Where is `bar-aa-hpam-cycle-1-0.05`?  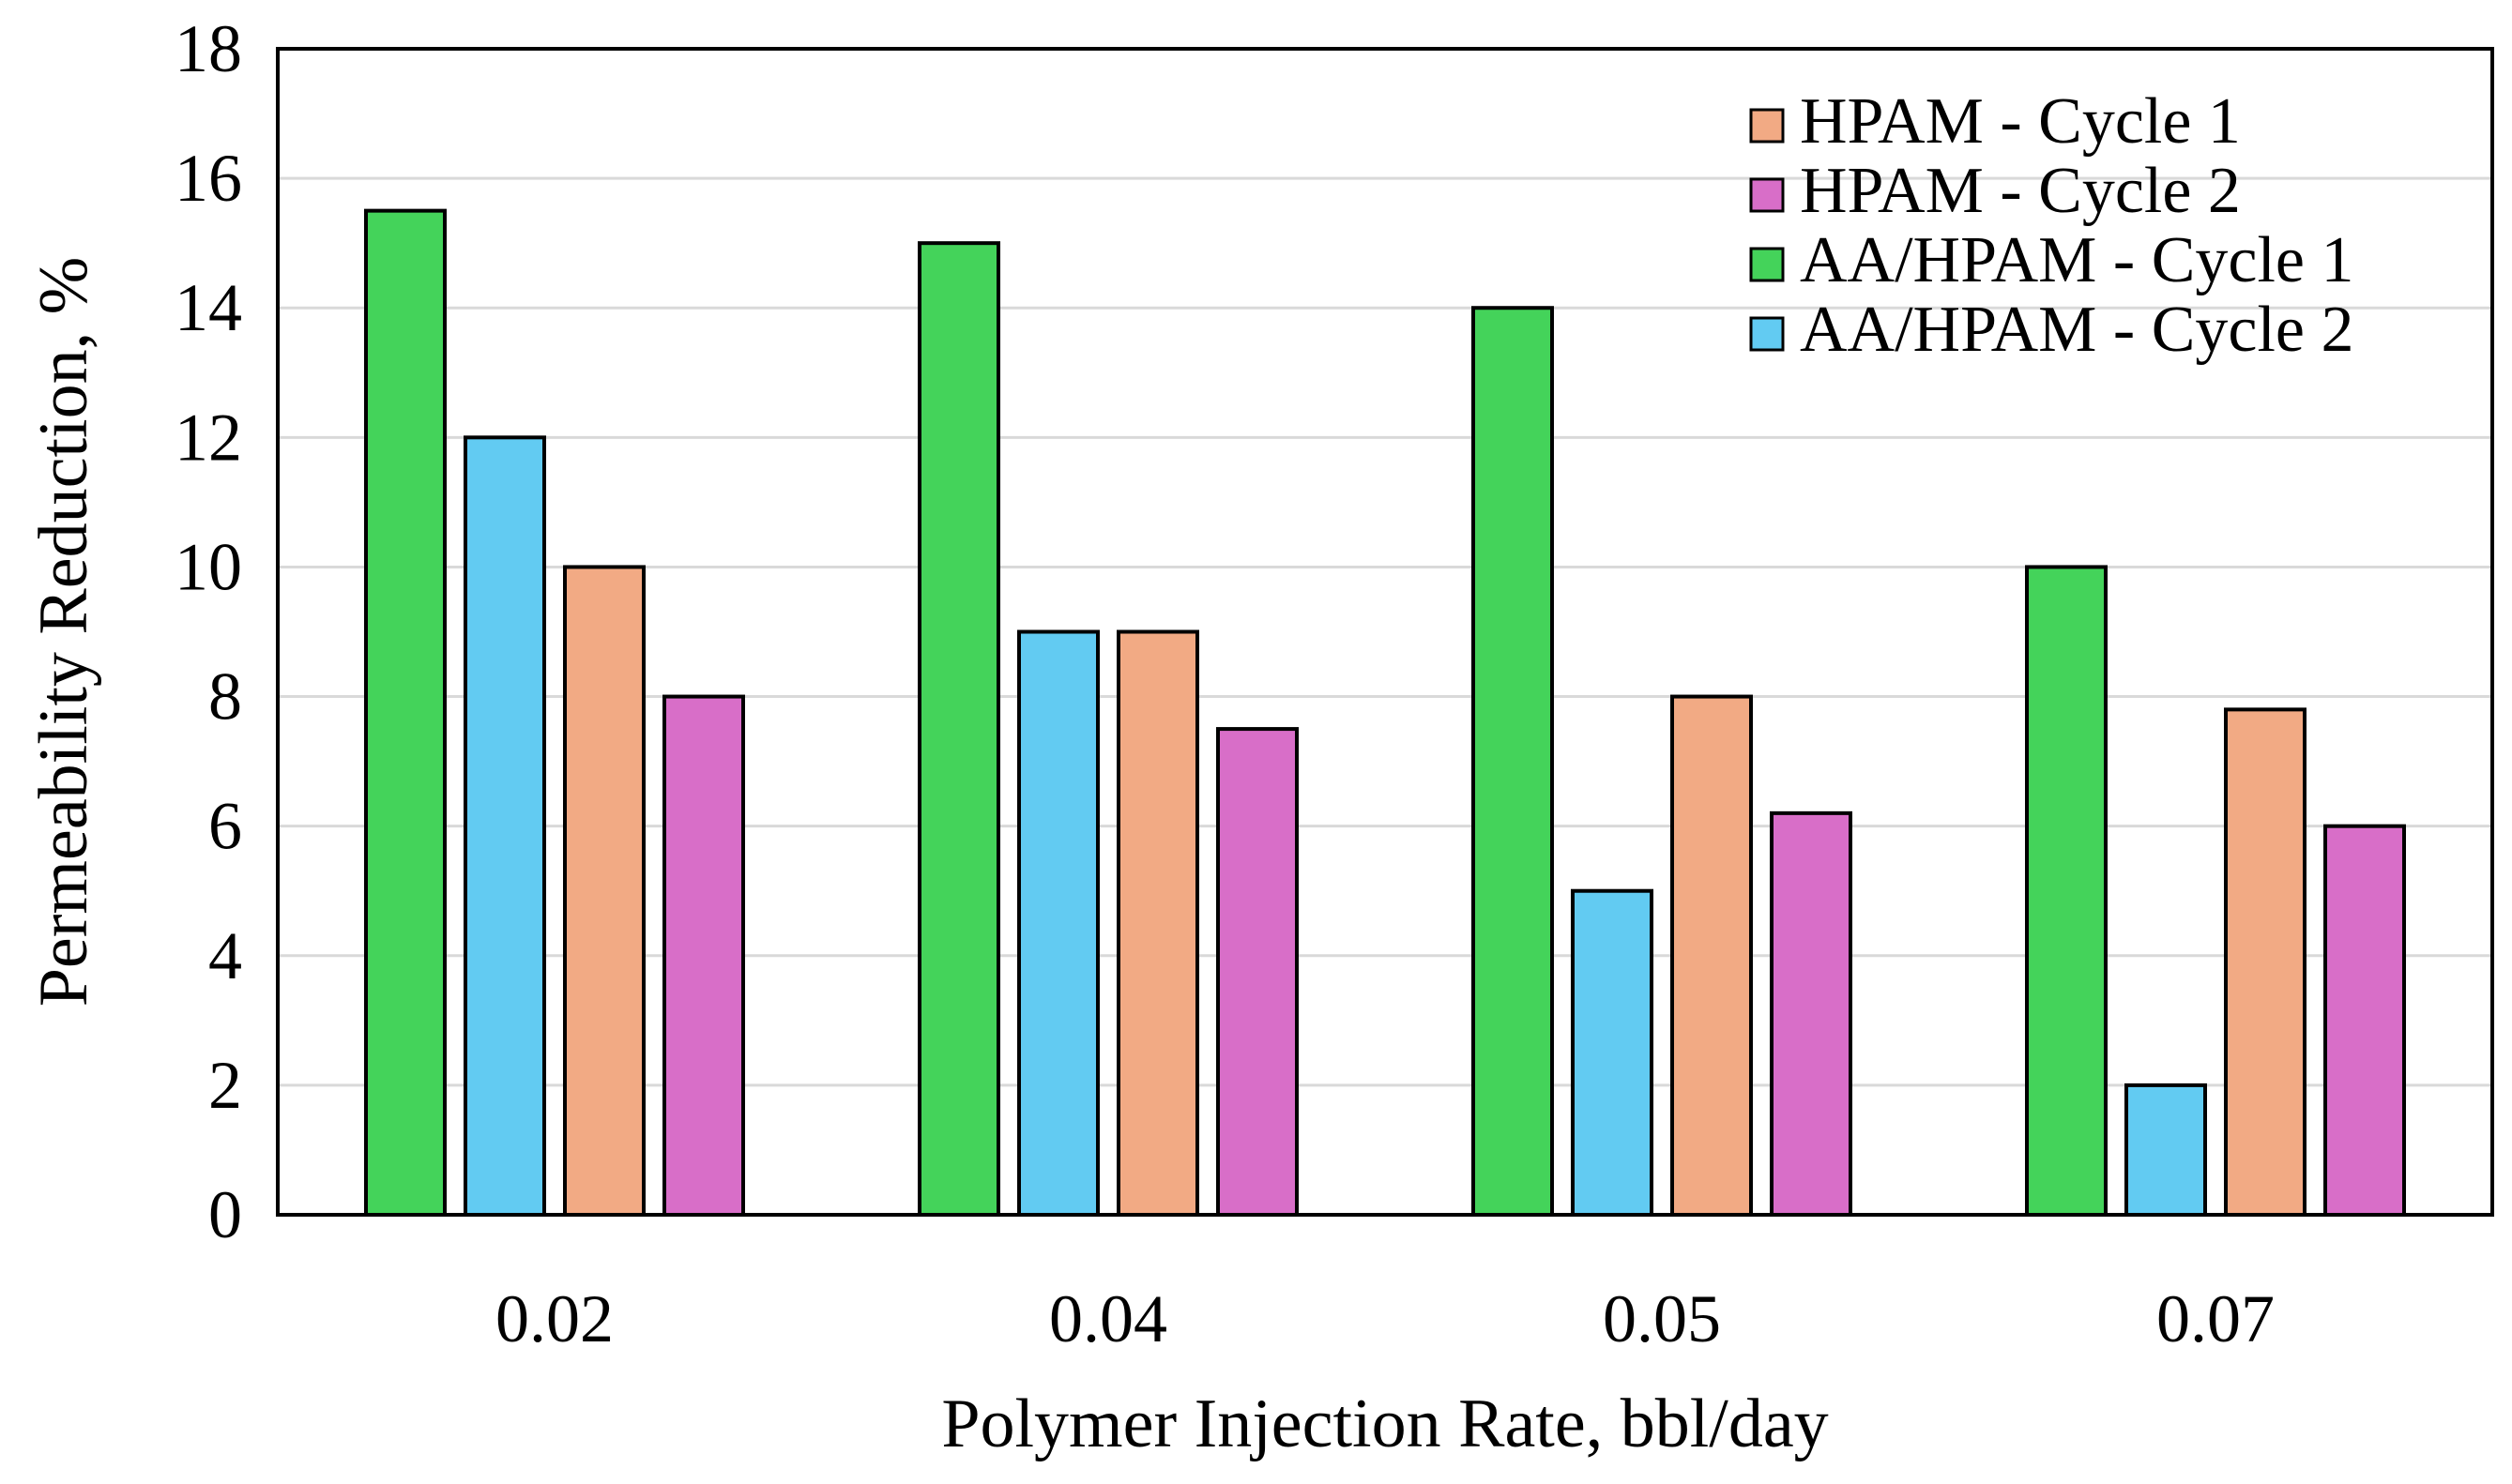
bar-aa-hpam-cycle-1-0.05 is located at coordinates (1513, 762).